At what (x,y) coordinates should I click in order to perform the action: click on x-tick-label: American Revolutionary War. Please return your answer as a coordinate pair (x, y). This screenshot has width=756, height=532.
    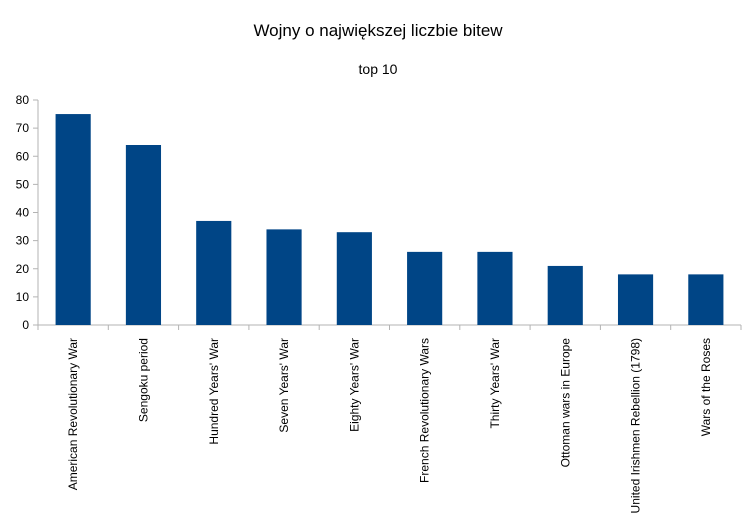
    Looking at the image, I should click on (73, 414).